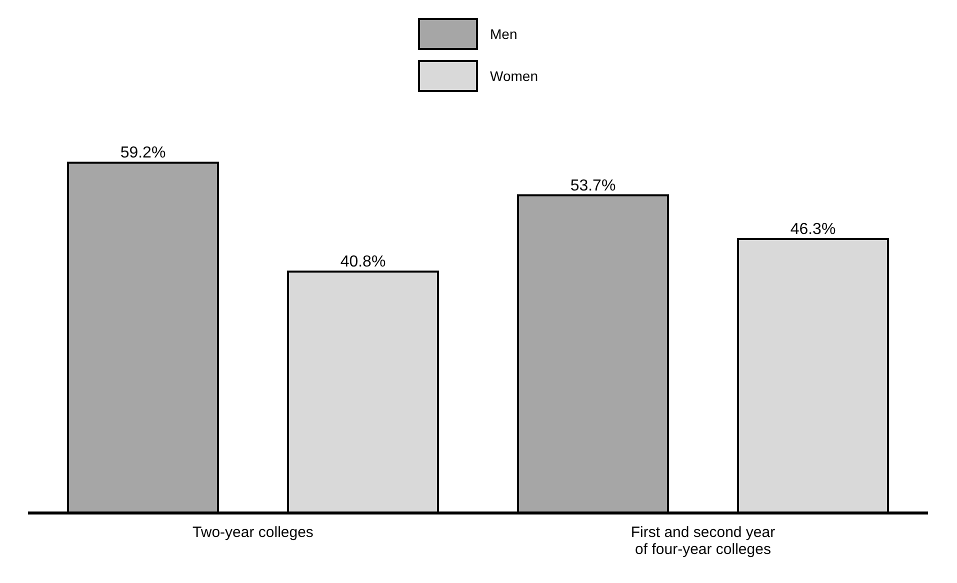 This screenshot has height=583, width=957. What do you see at coordinates (504, 34) in the screenshot?
I see `legend-label: Men` at bounding box center [504, 34].